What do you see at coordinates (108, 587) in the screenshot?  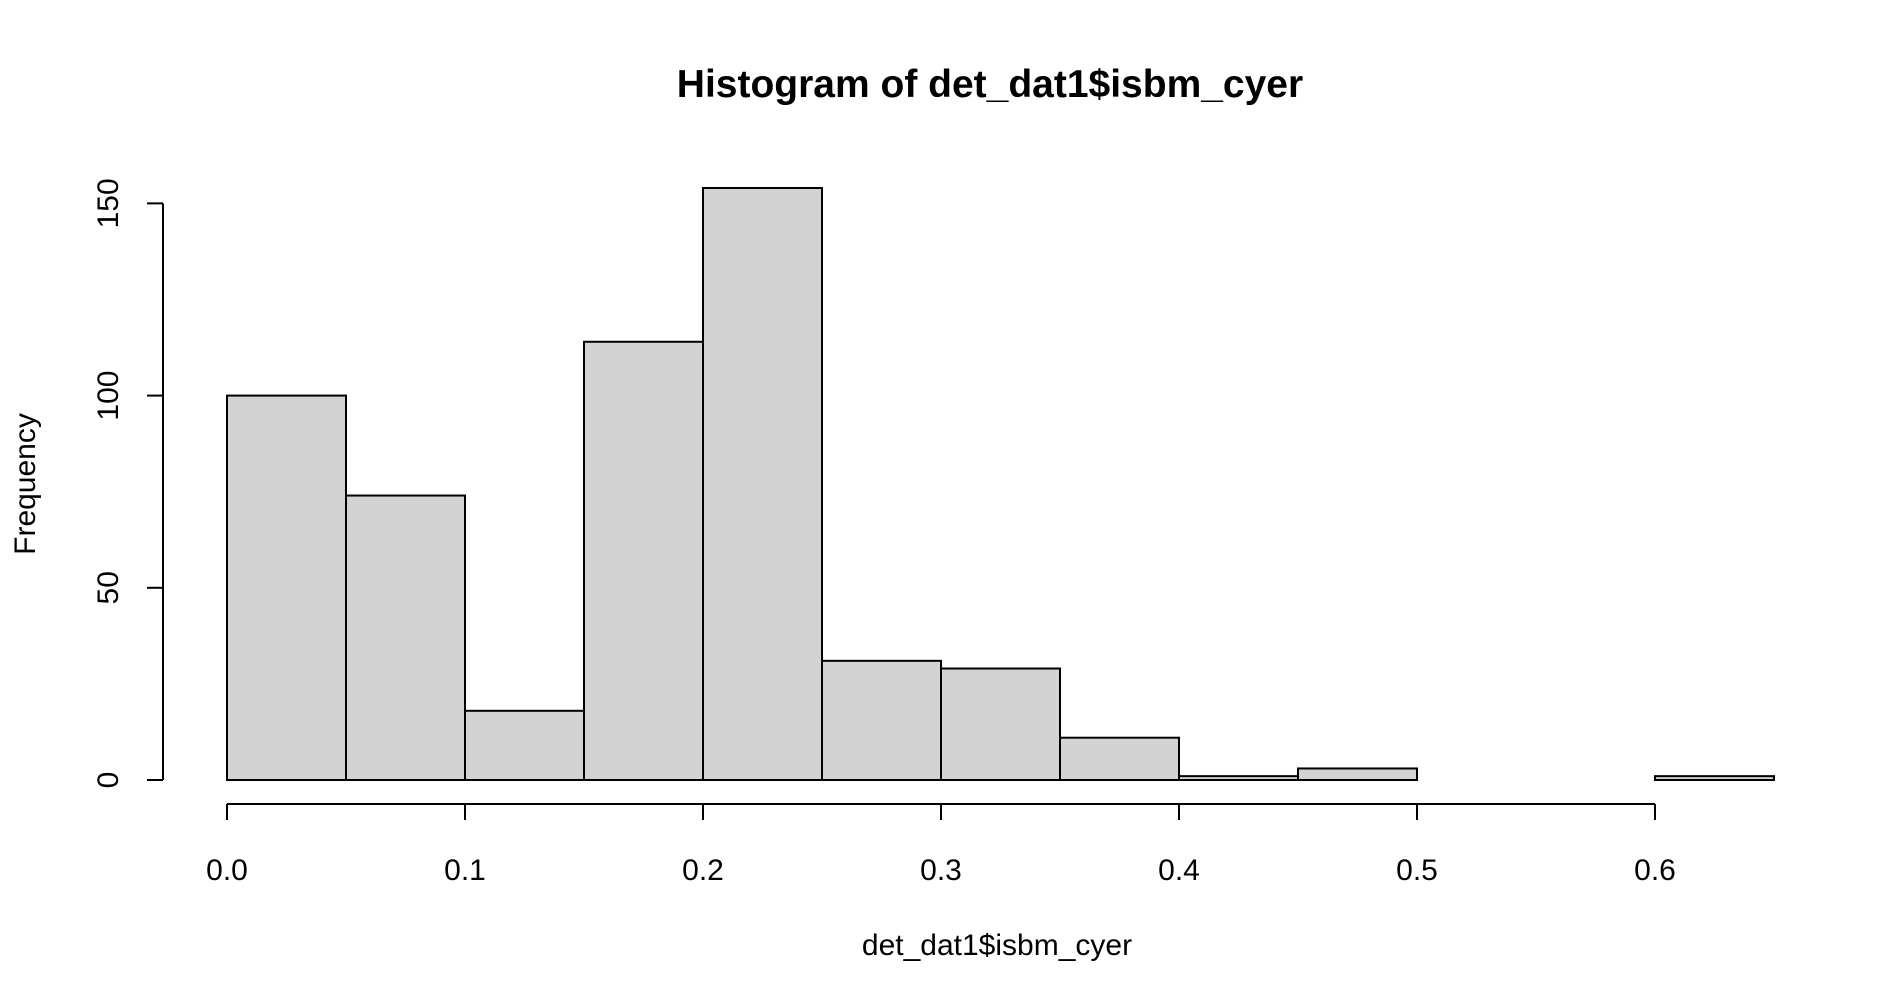 I see `y-tick-label: 50` at bounding box center [108, 587].